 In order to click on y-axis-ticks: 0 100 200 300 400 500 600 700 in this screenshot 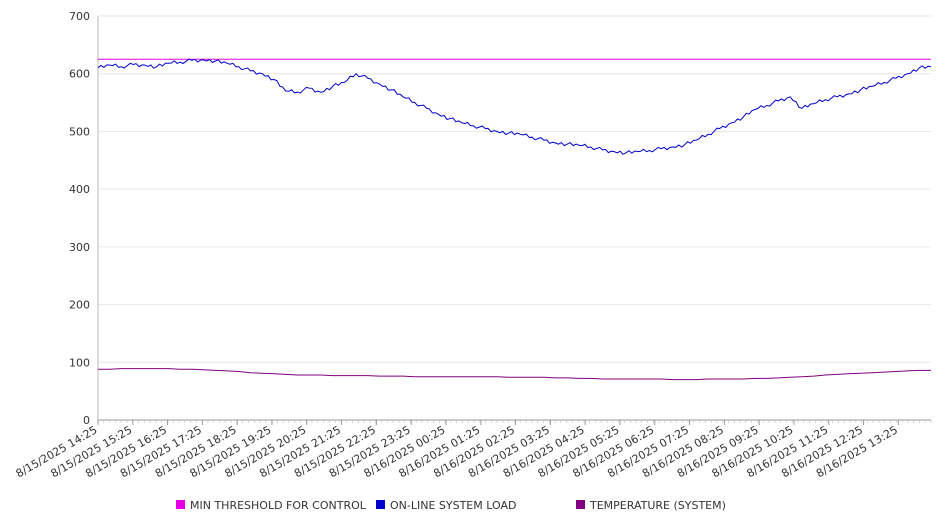, I will do `click(79, 218)`.